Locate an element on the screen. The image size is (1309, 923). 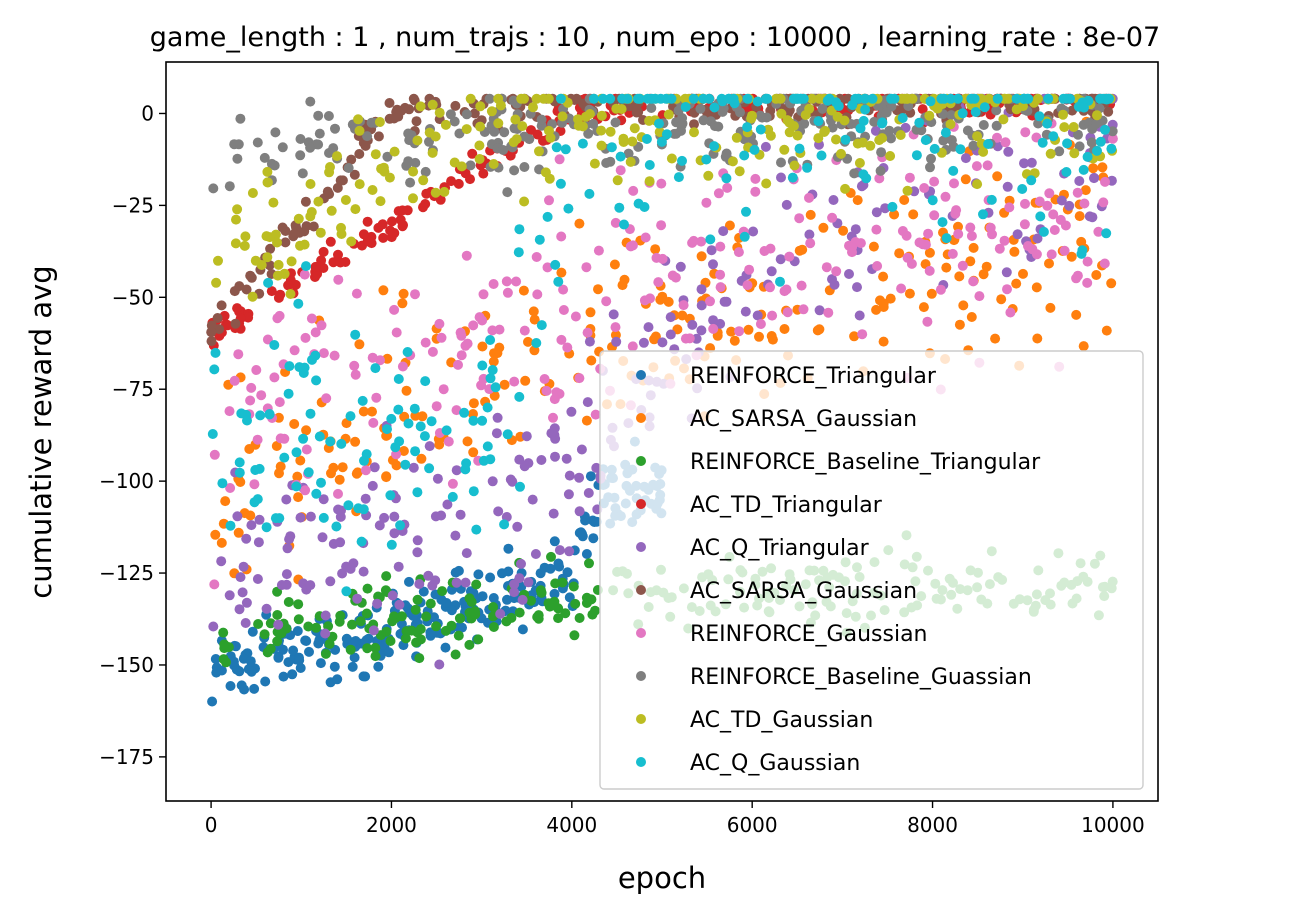
x-tick-label: 10000 is located at coordinates (1113, 825).